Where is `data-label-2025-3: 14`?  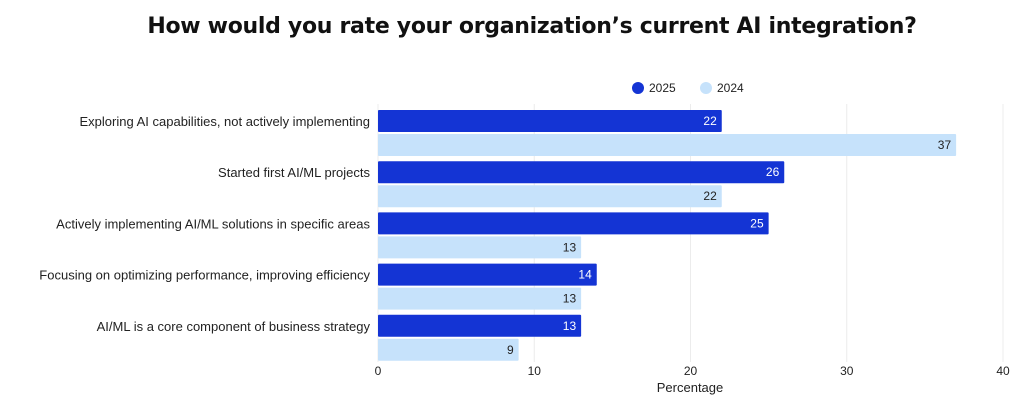
data-label-2025-3: 14 is located at coordinates (585, 275).